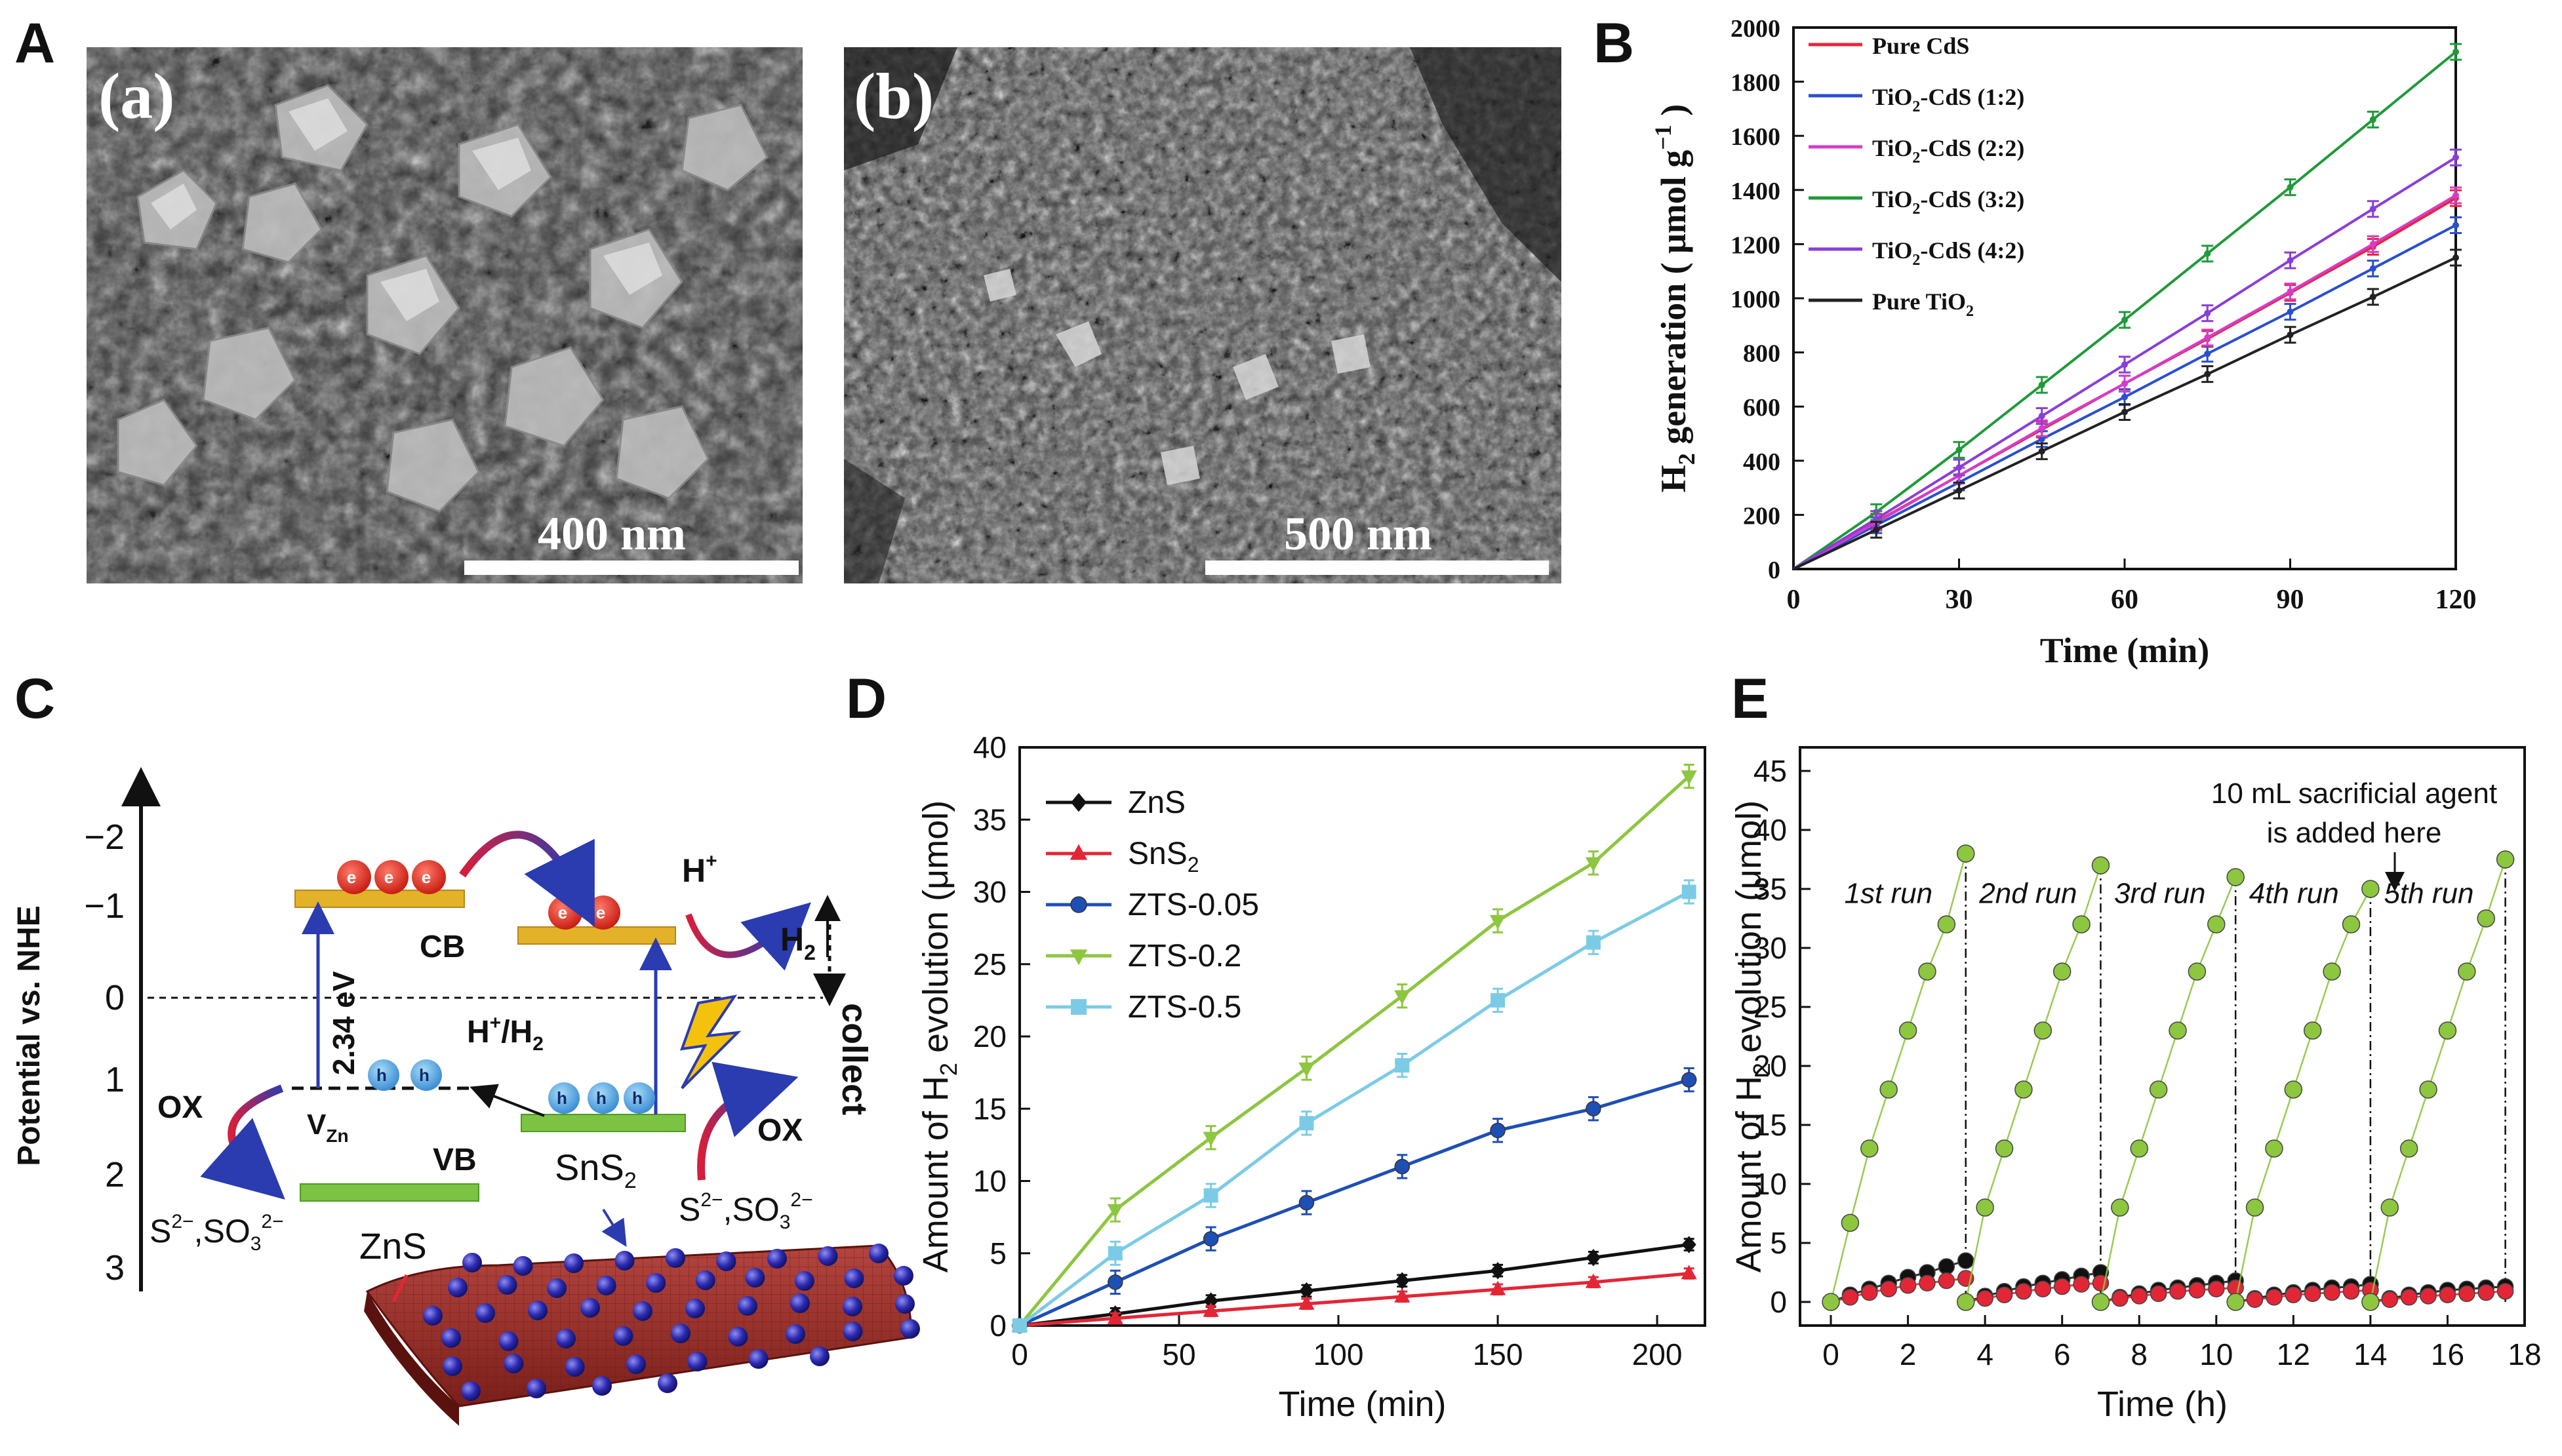  Describe the element at coordinates (1908, 1354) in the screenshot. I see `x-tick-label: 2` at that location.